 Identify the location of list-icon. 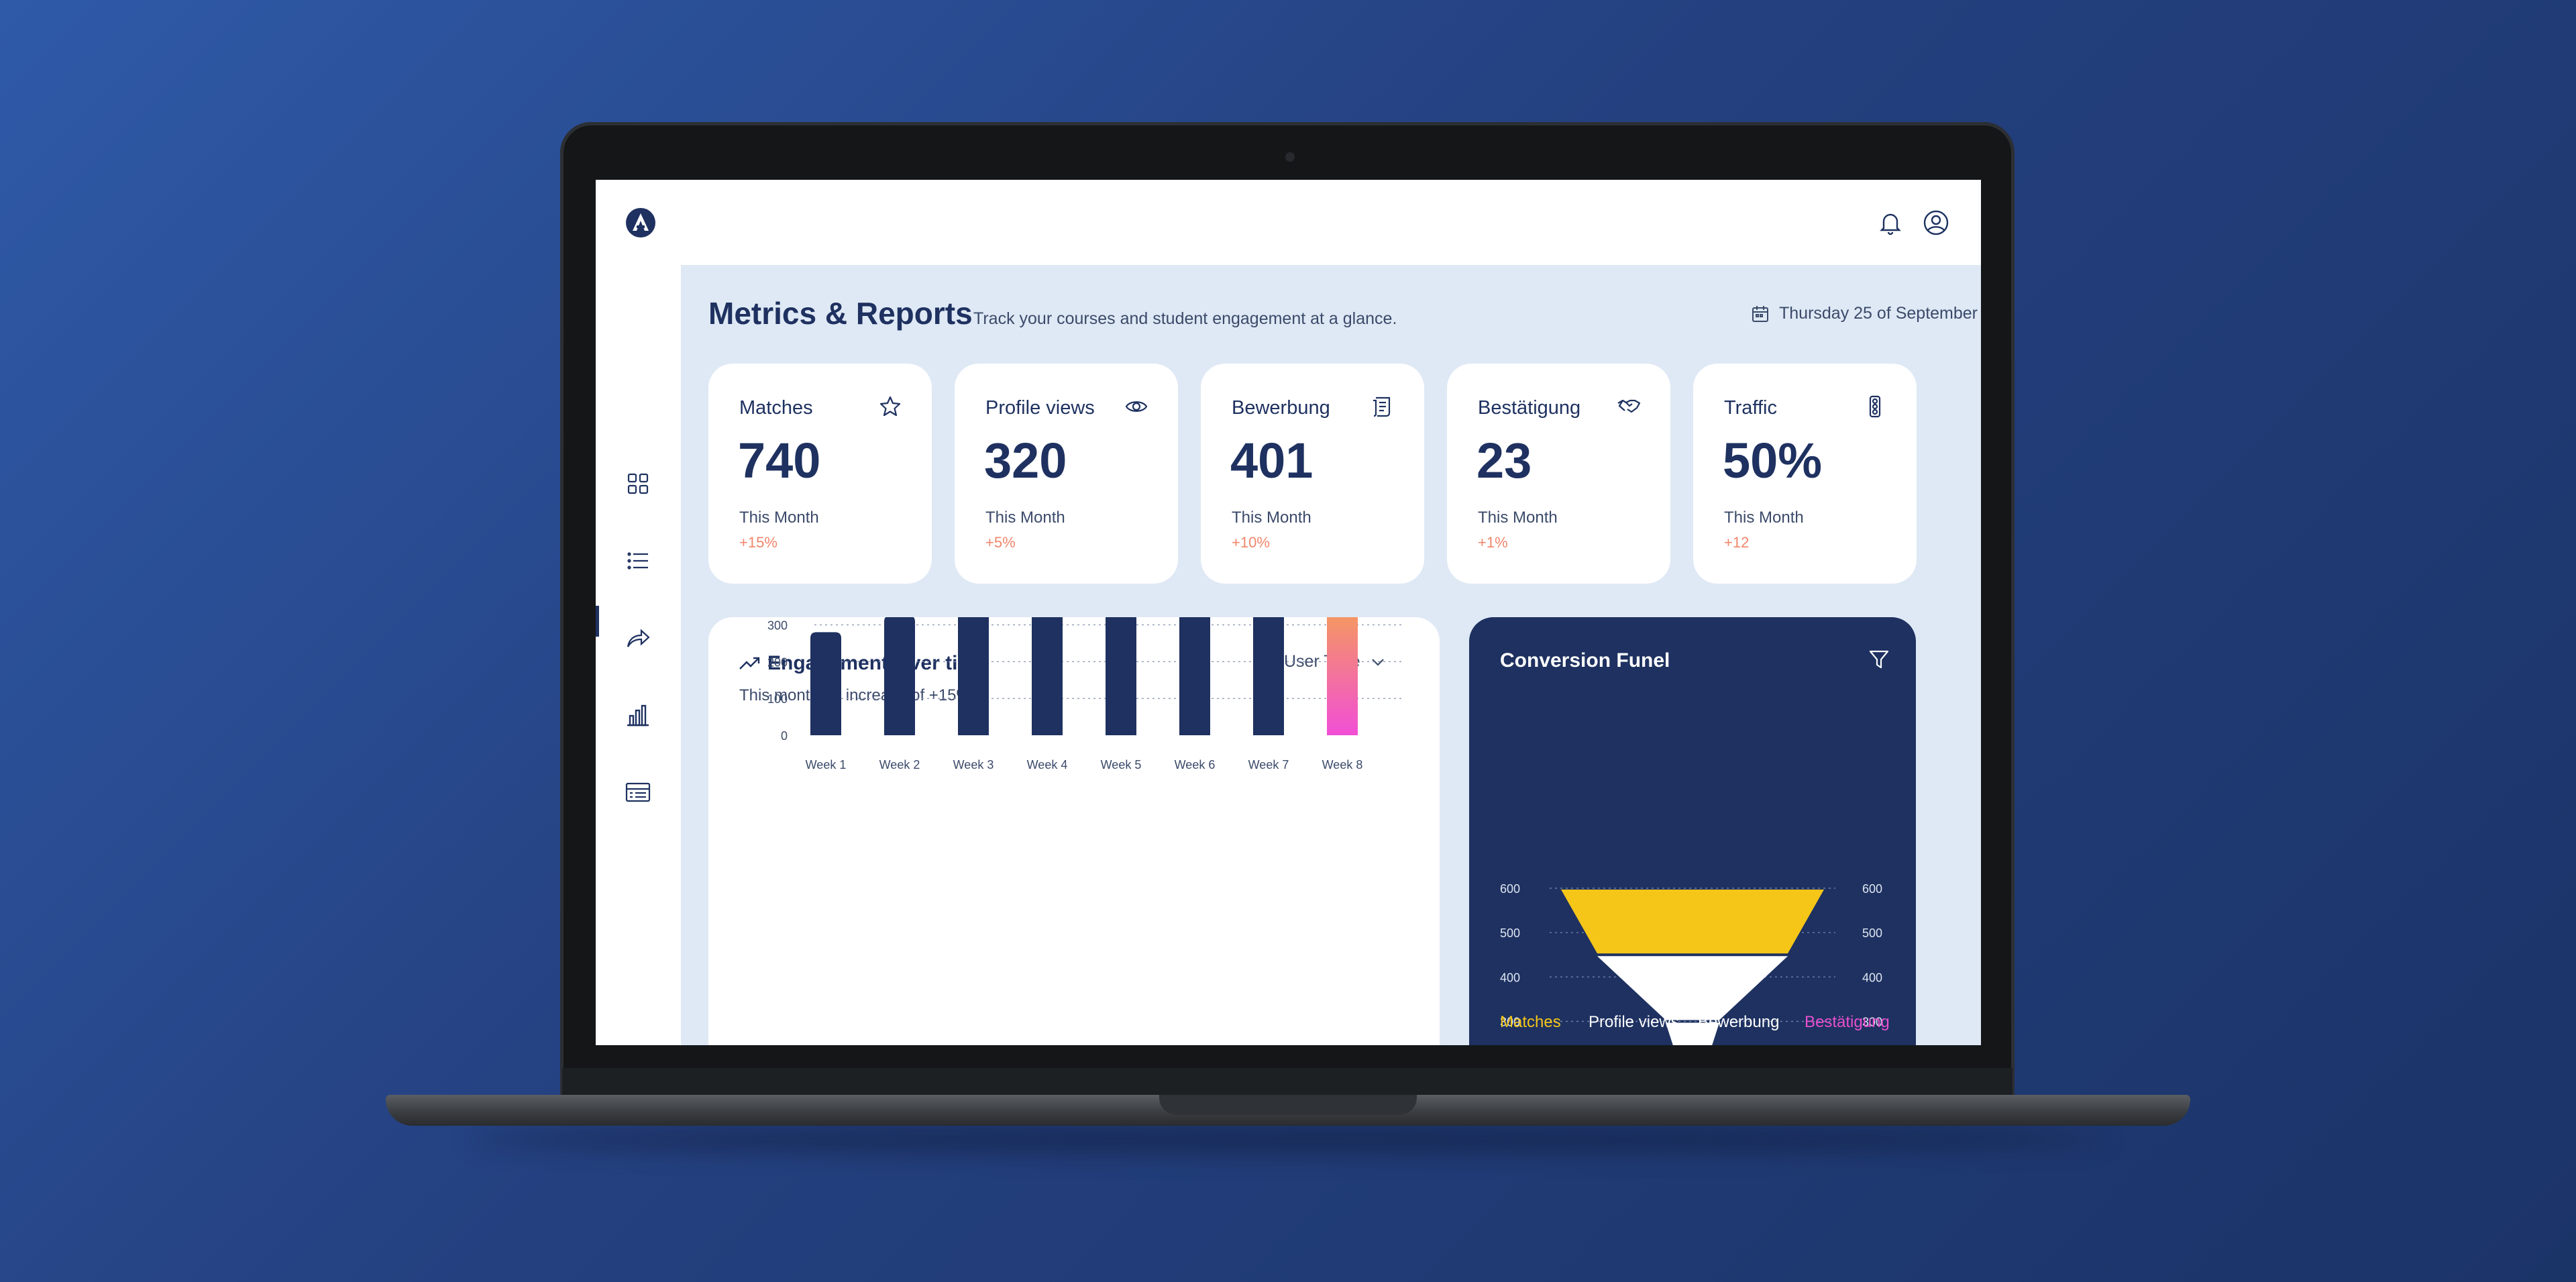
(638, 561).